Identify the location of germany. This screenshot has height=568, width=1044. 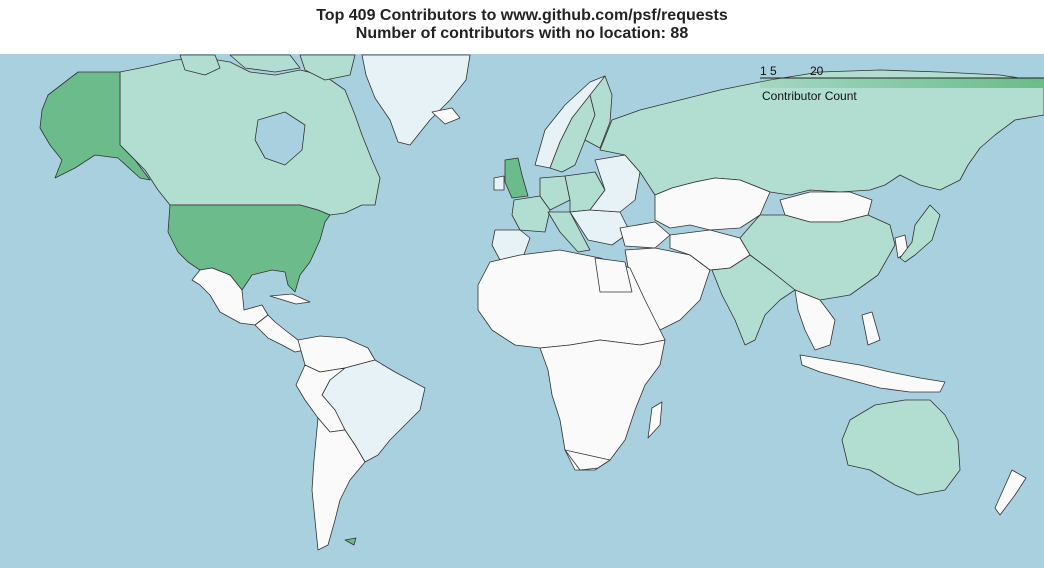
(555, 193).